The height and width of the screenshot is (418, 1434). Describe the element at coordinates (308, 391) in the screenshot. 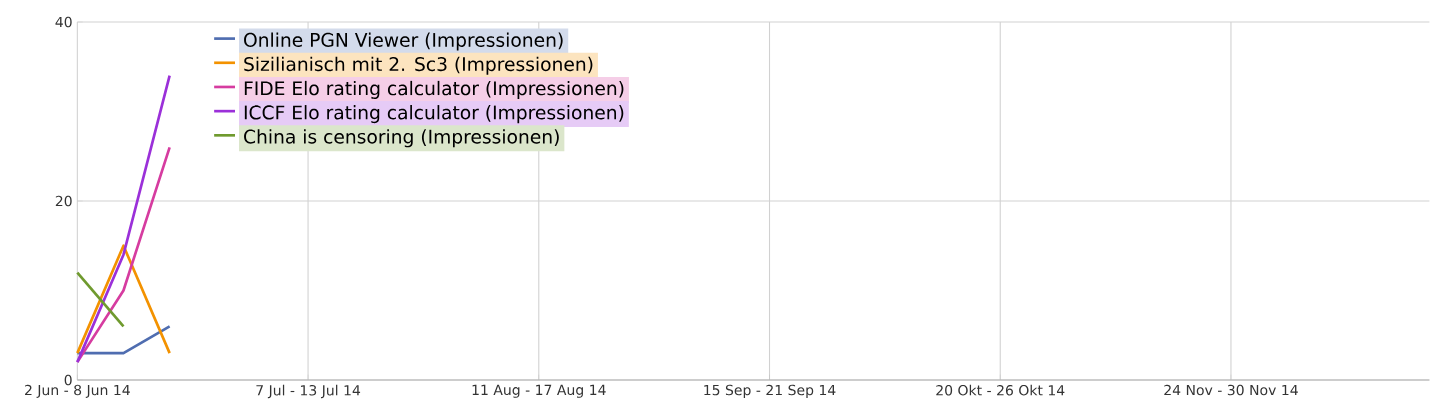

I see `x-tick-label: 7 Jul - 13 Jul 14` at that location.